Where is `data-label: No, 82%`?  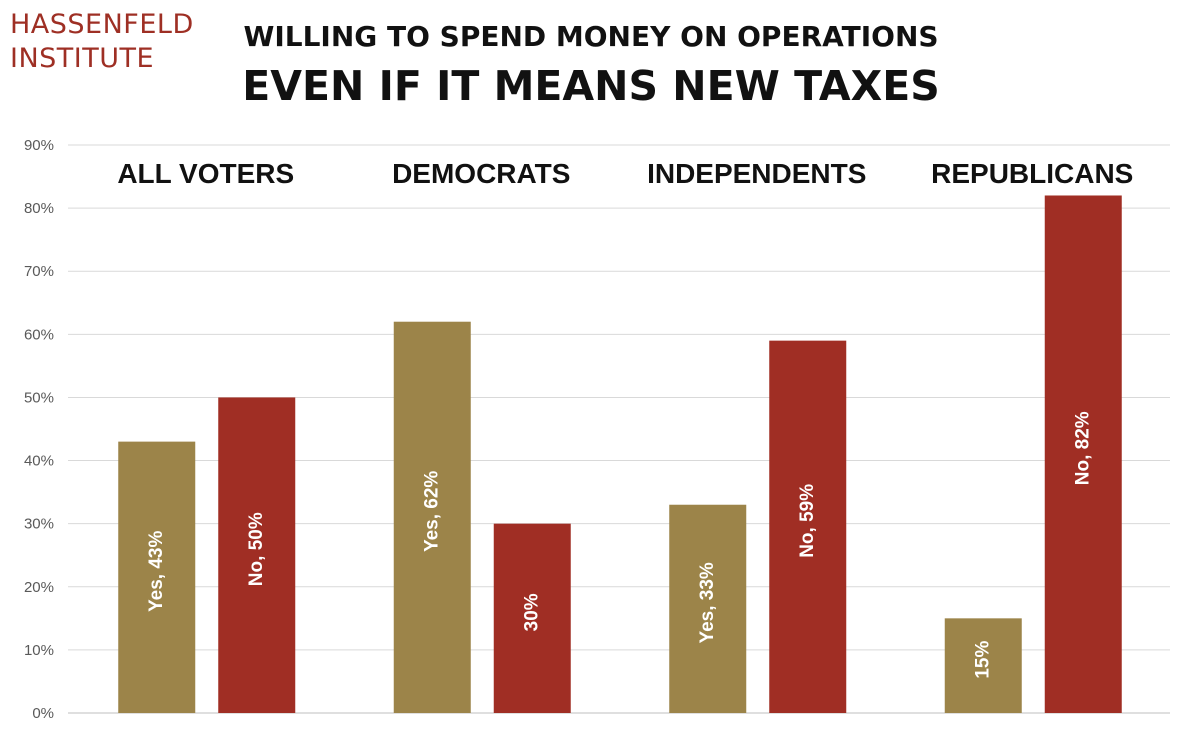
data-label: No, 82% is located at coordinates (1083, 448).